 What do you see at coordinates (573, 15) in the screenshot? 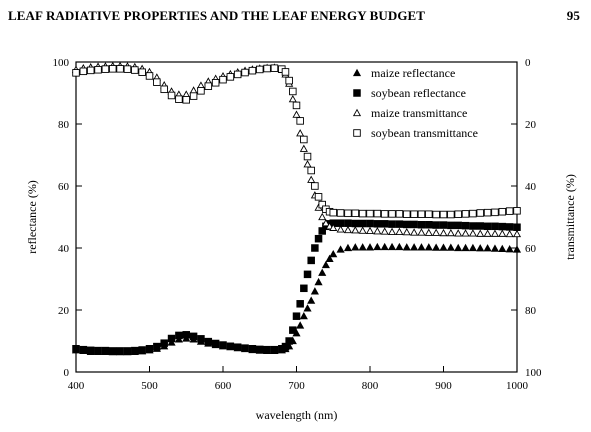
I see `page-number: 95` at bounding box center [573, 15].